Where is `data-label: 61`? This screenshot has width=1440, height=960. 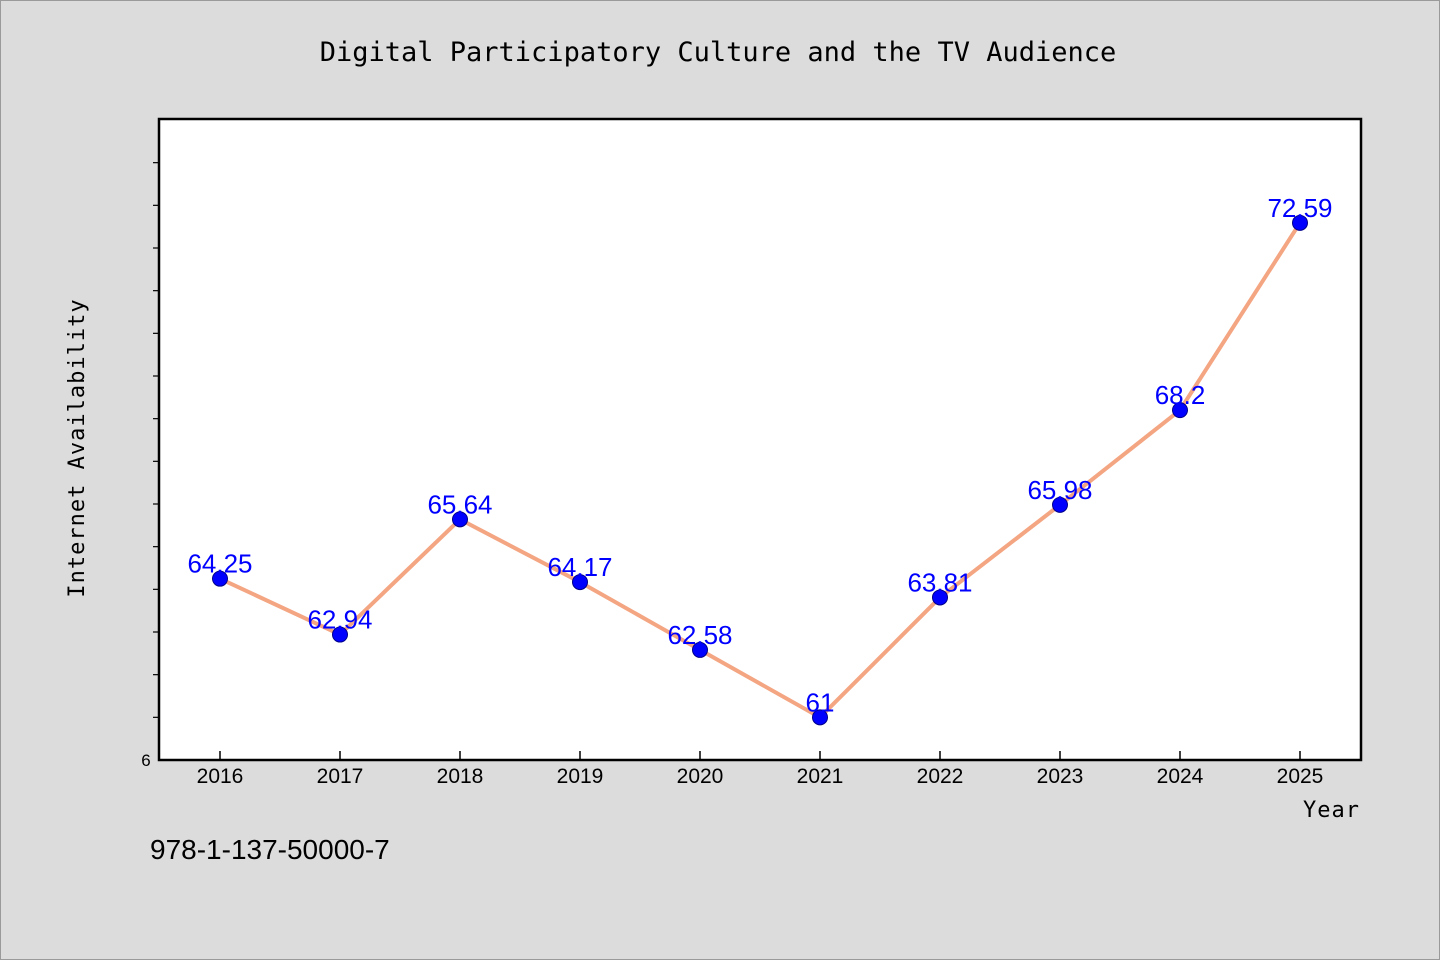 data-label: 61 is located at coordinates (820, 702).